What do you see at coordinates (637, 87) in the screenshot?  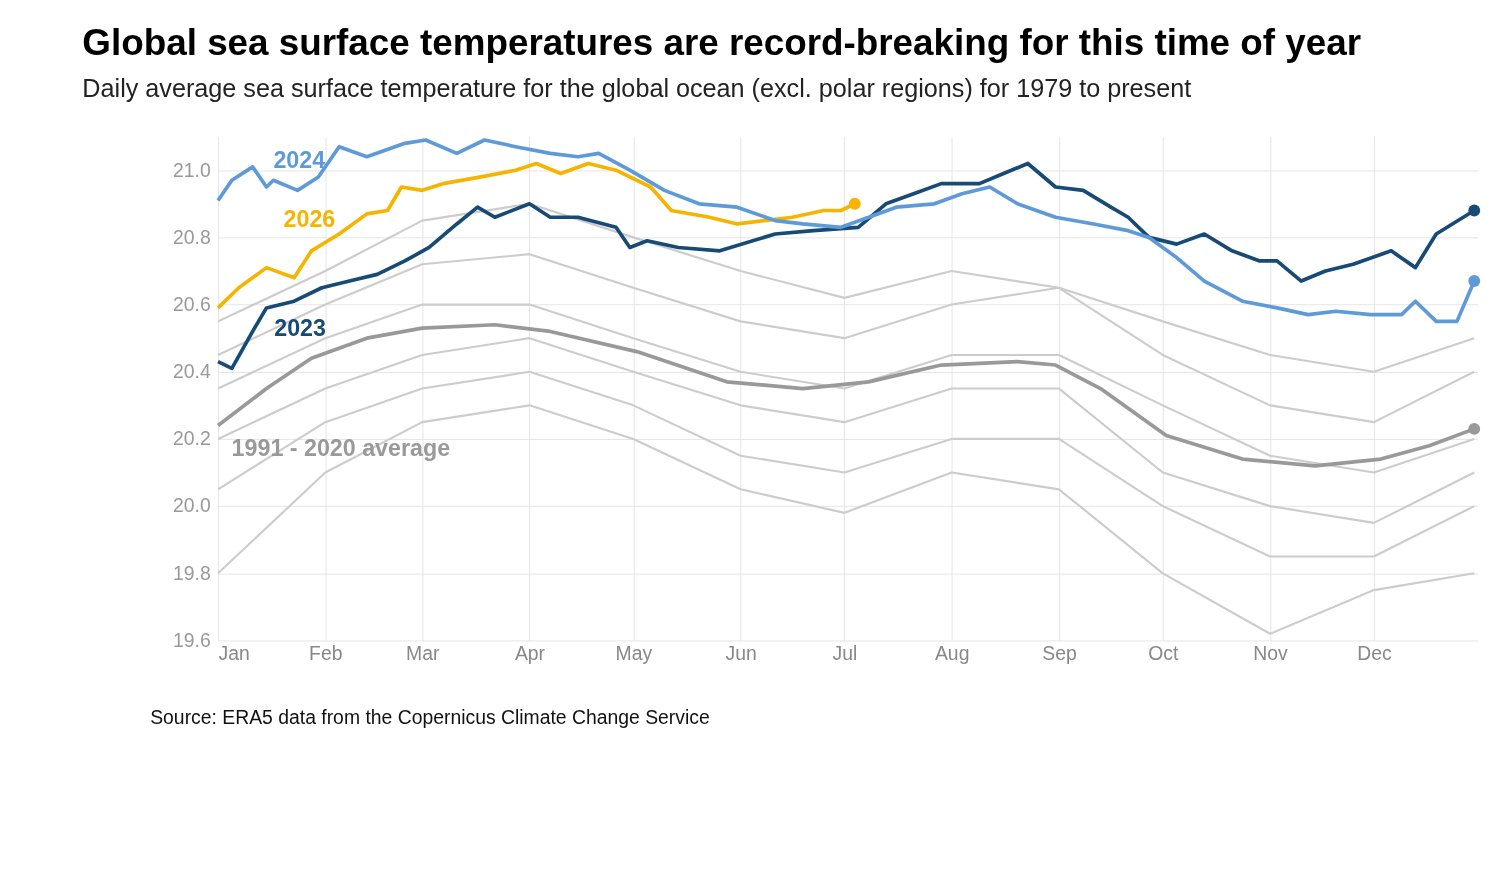 I see `chart-subtitle: Daily average sea surface temperature for the global ocean (excl. polar regions) for 1979 to present` at bounding box center [637, 87].